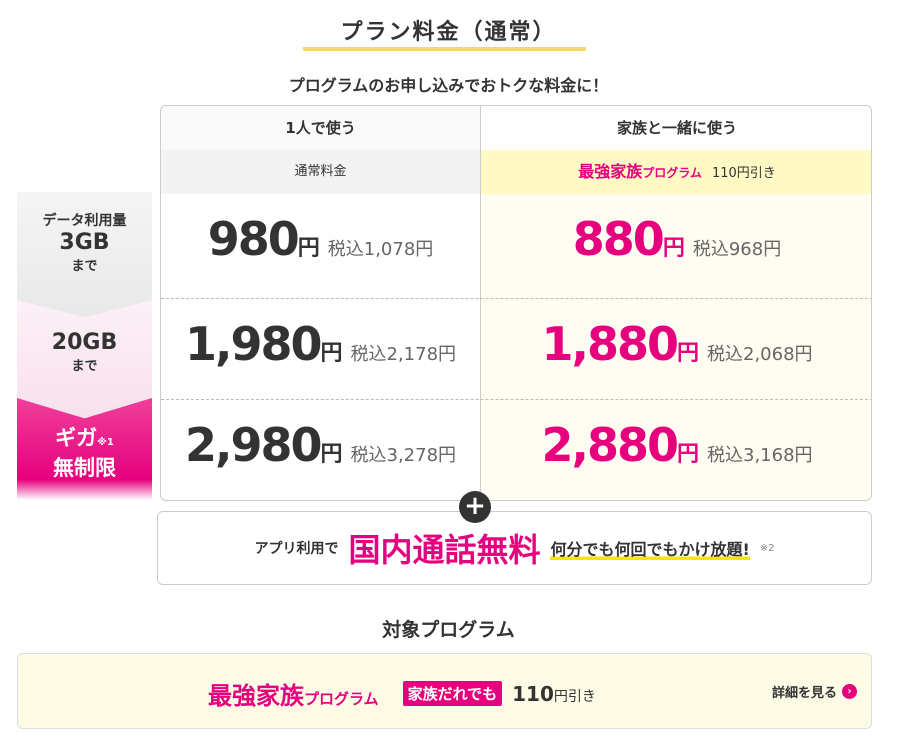 This screenshot has height=748, width=897. What do you see at coordinates (574, 696) in the screenshot?
I see `amount-unit: 円引き` at bounding box center [574, 696].